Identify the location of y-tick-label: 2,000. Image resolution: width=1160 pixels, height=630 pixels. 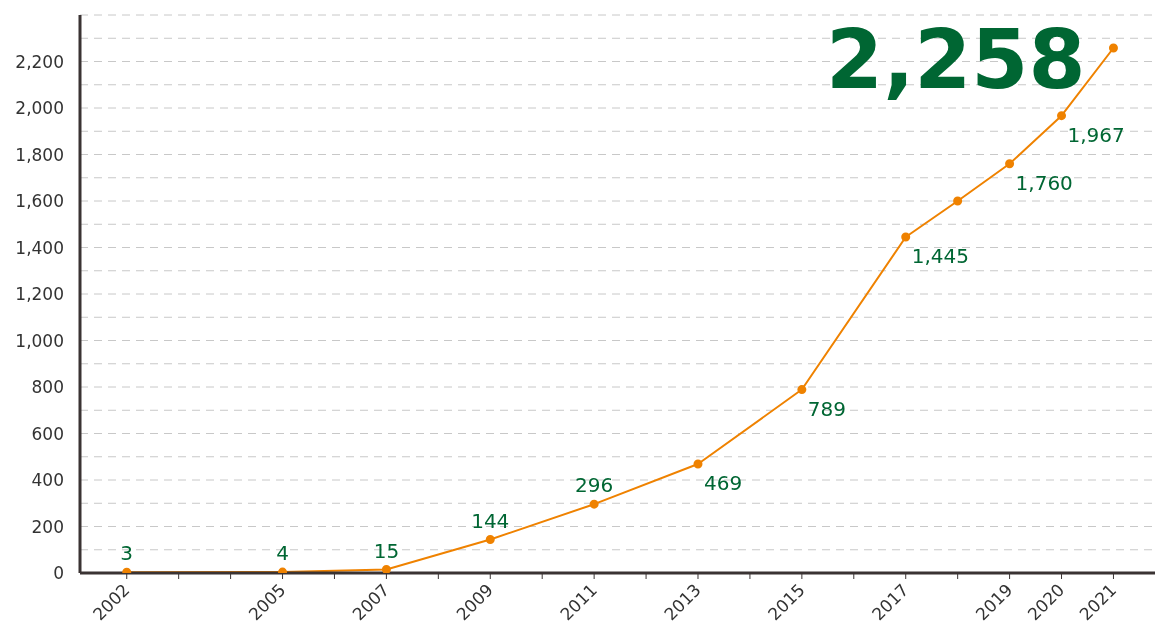
(39, 108).